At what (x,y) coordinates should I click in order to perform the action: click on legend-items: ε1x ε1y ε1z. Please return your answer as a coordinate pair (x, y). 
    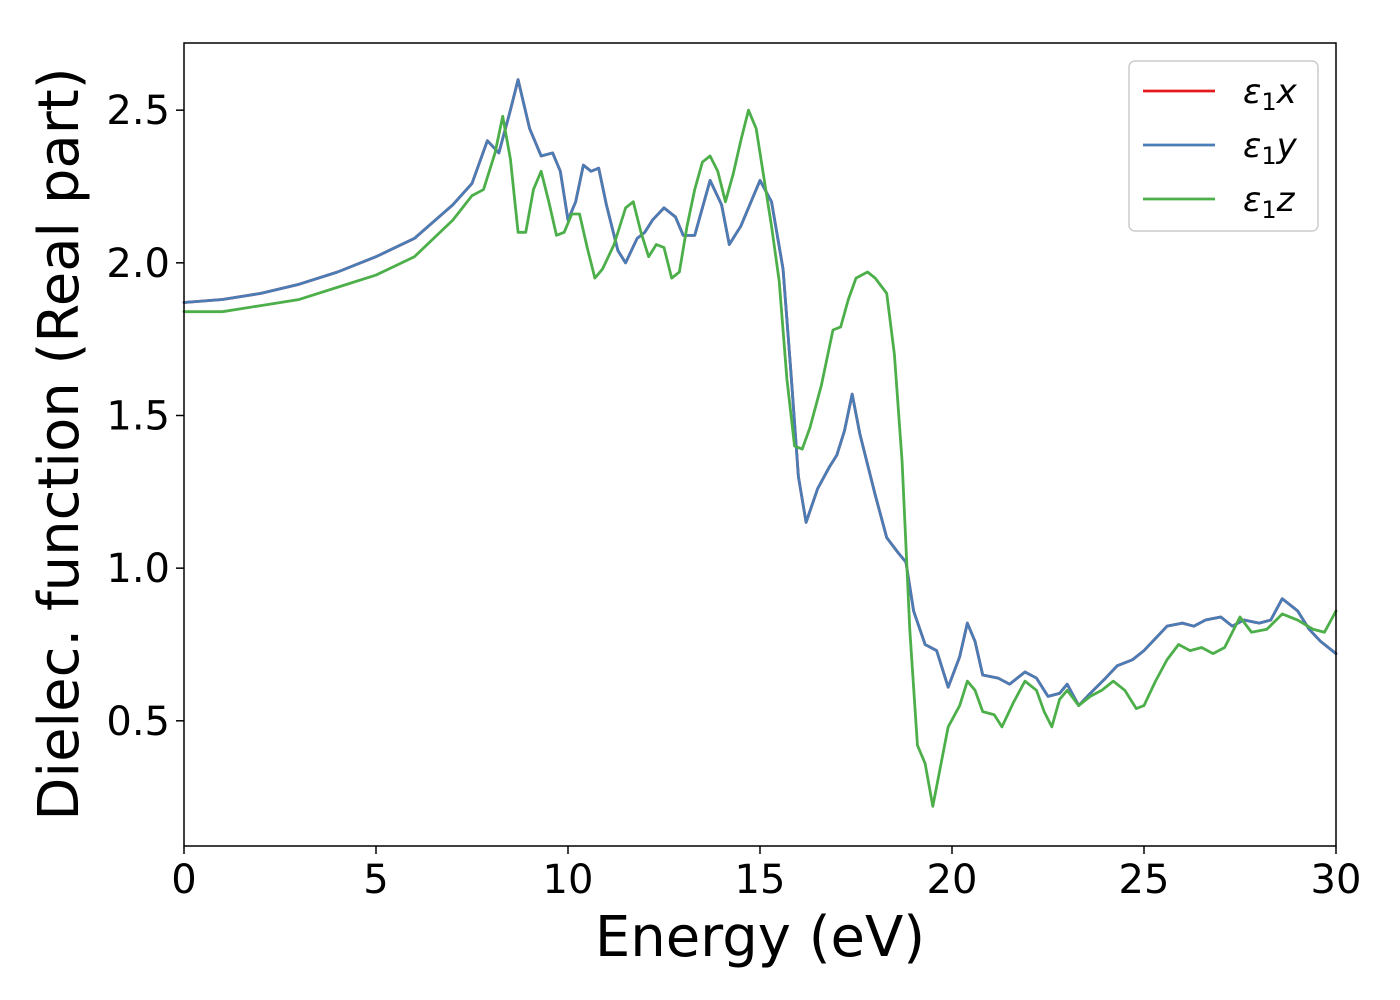
    Looking at the image, I should click on (1220, 148).